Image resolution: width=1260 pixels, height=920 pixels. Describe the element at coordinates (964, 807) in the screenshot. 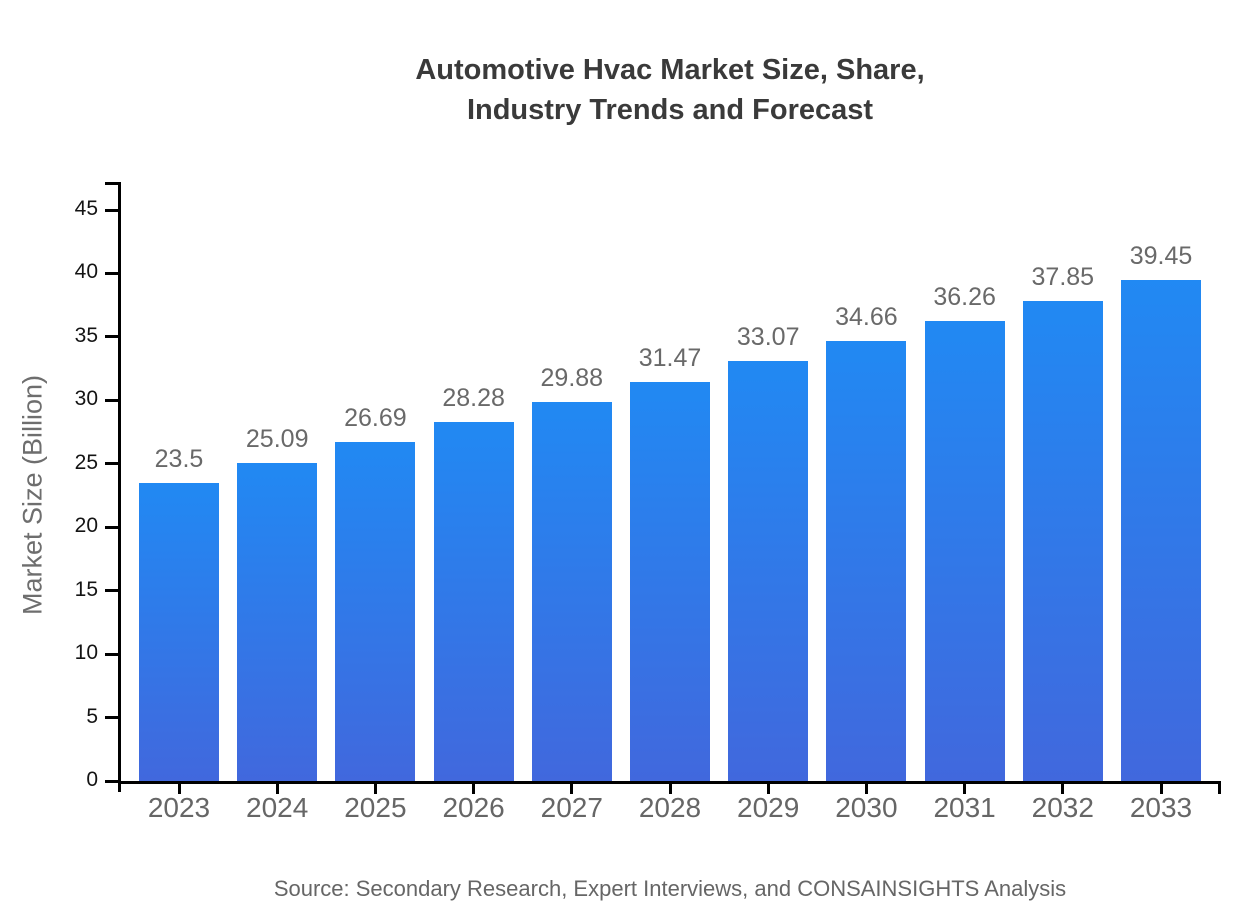

I see `x-axis-tick-label: 2031` at that location.